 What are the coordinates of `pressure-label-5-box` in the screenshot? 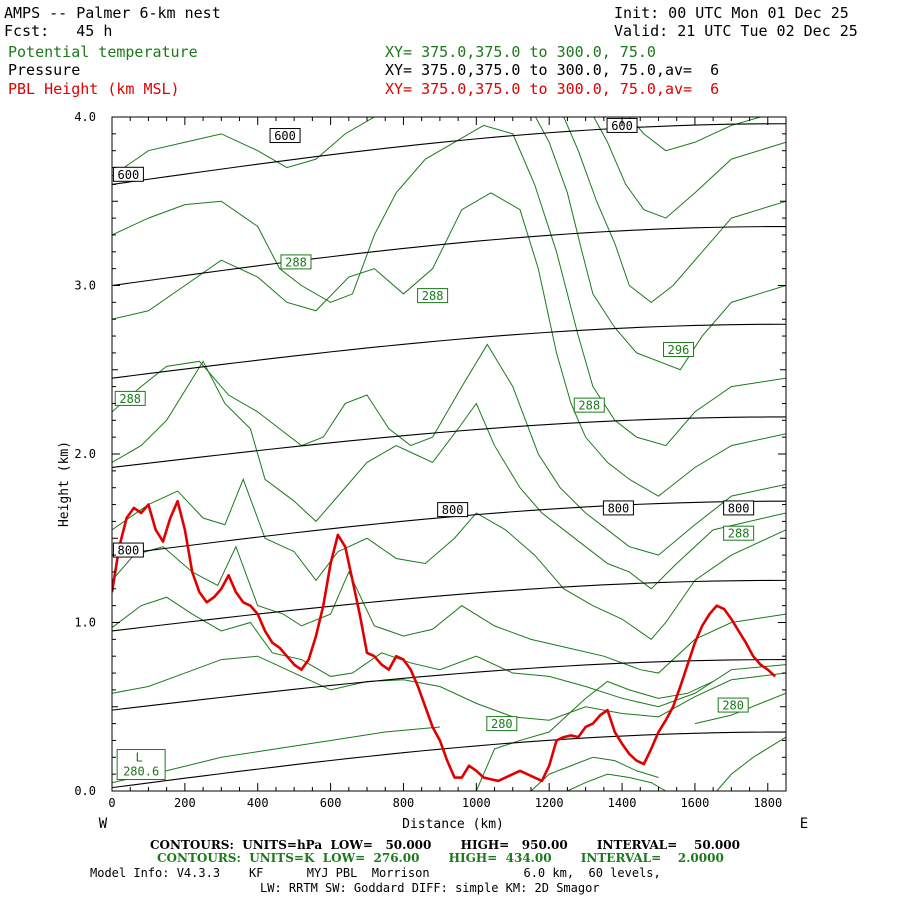 It's located at (618, 508).